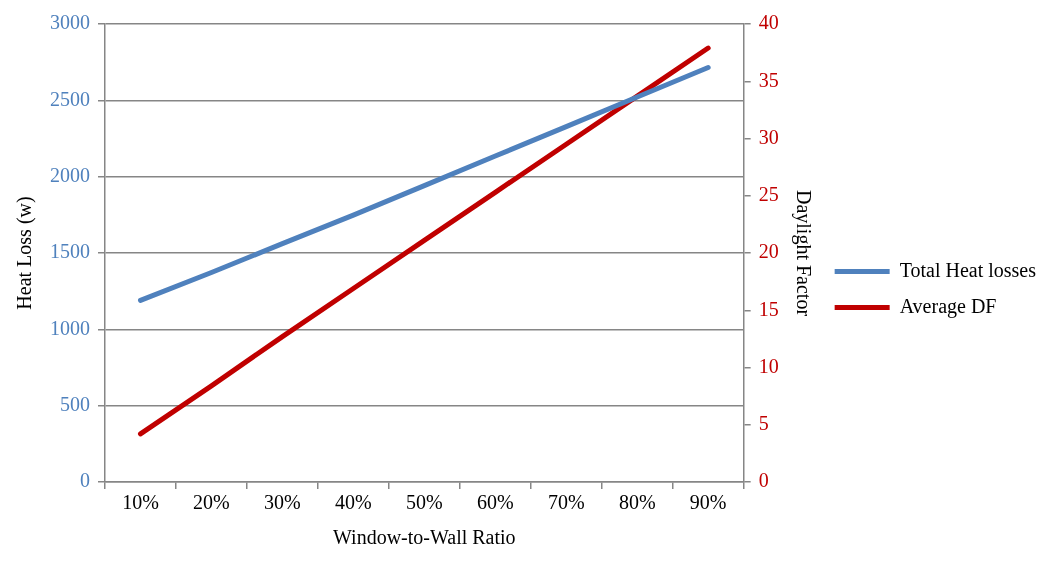 This screenshot has width=1056, height=585. What do you see at coordinates (424, 502) in the screenshot?
I see `x-tick-label: 50%` at bounding box center [424, 502].